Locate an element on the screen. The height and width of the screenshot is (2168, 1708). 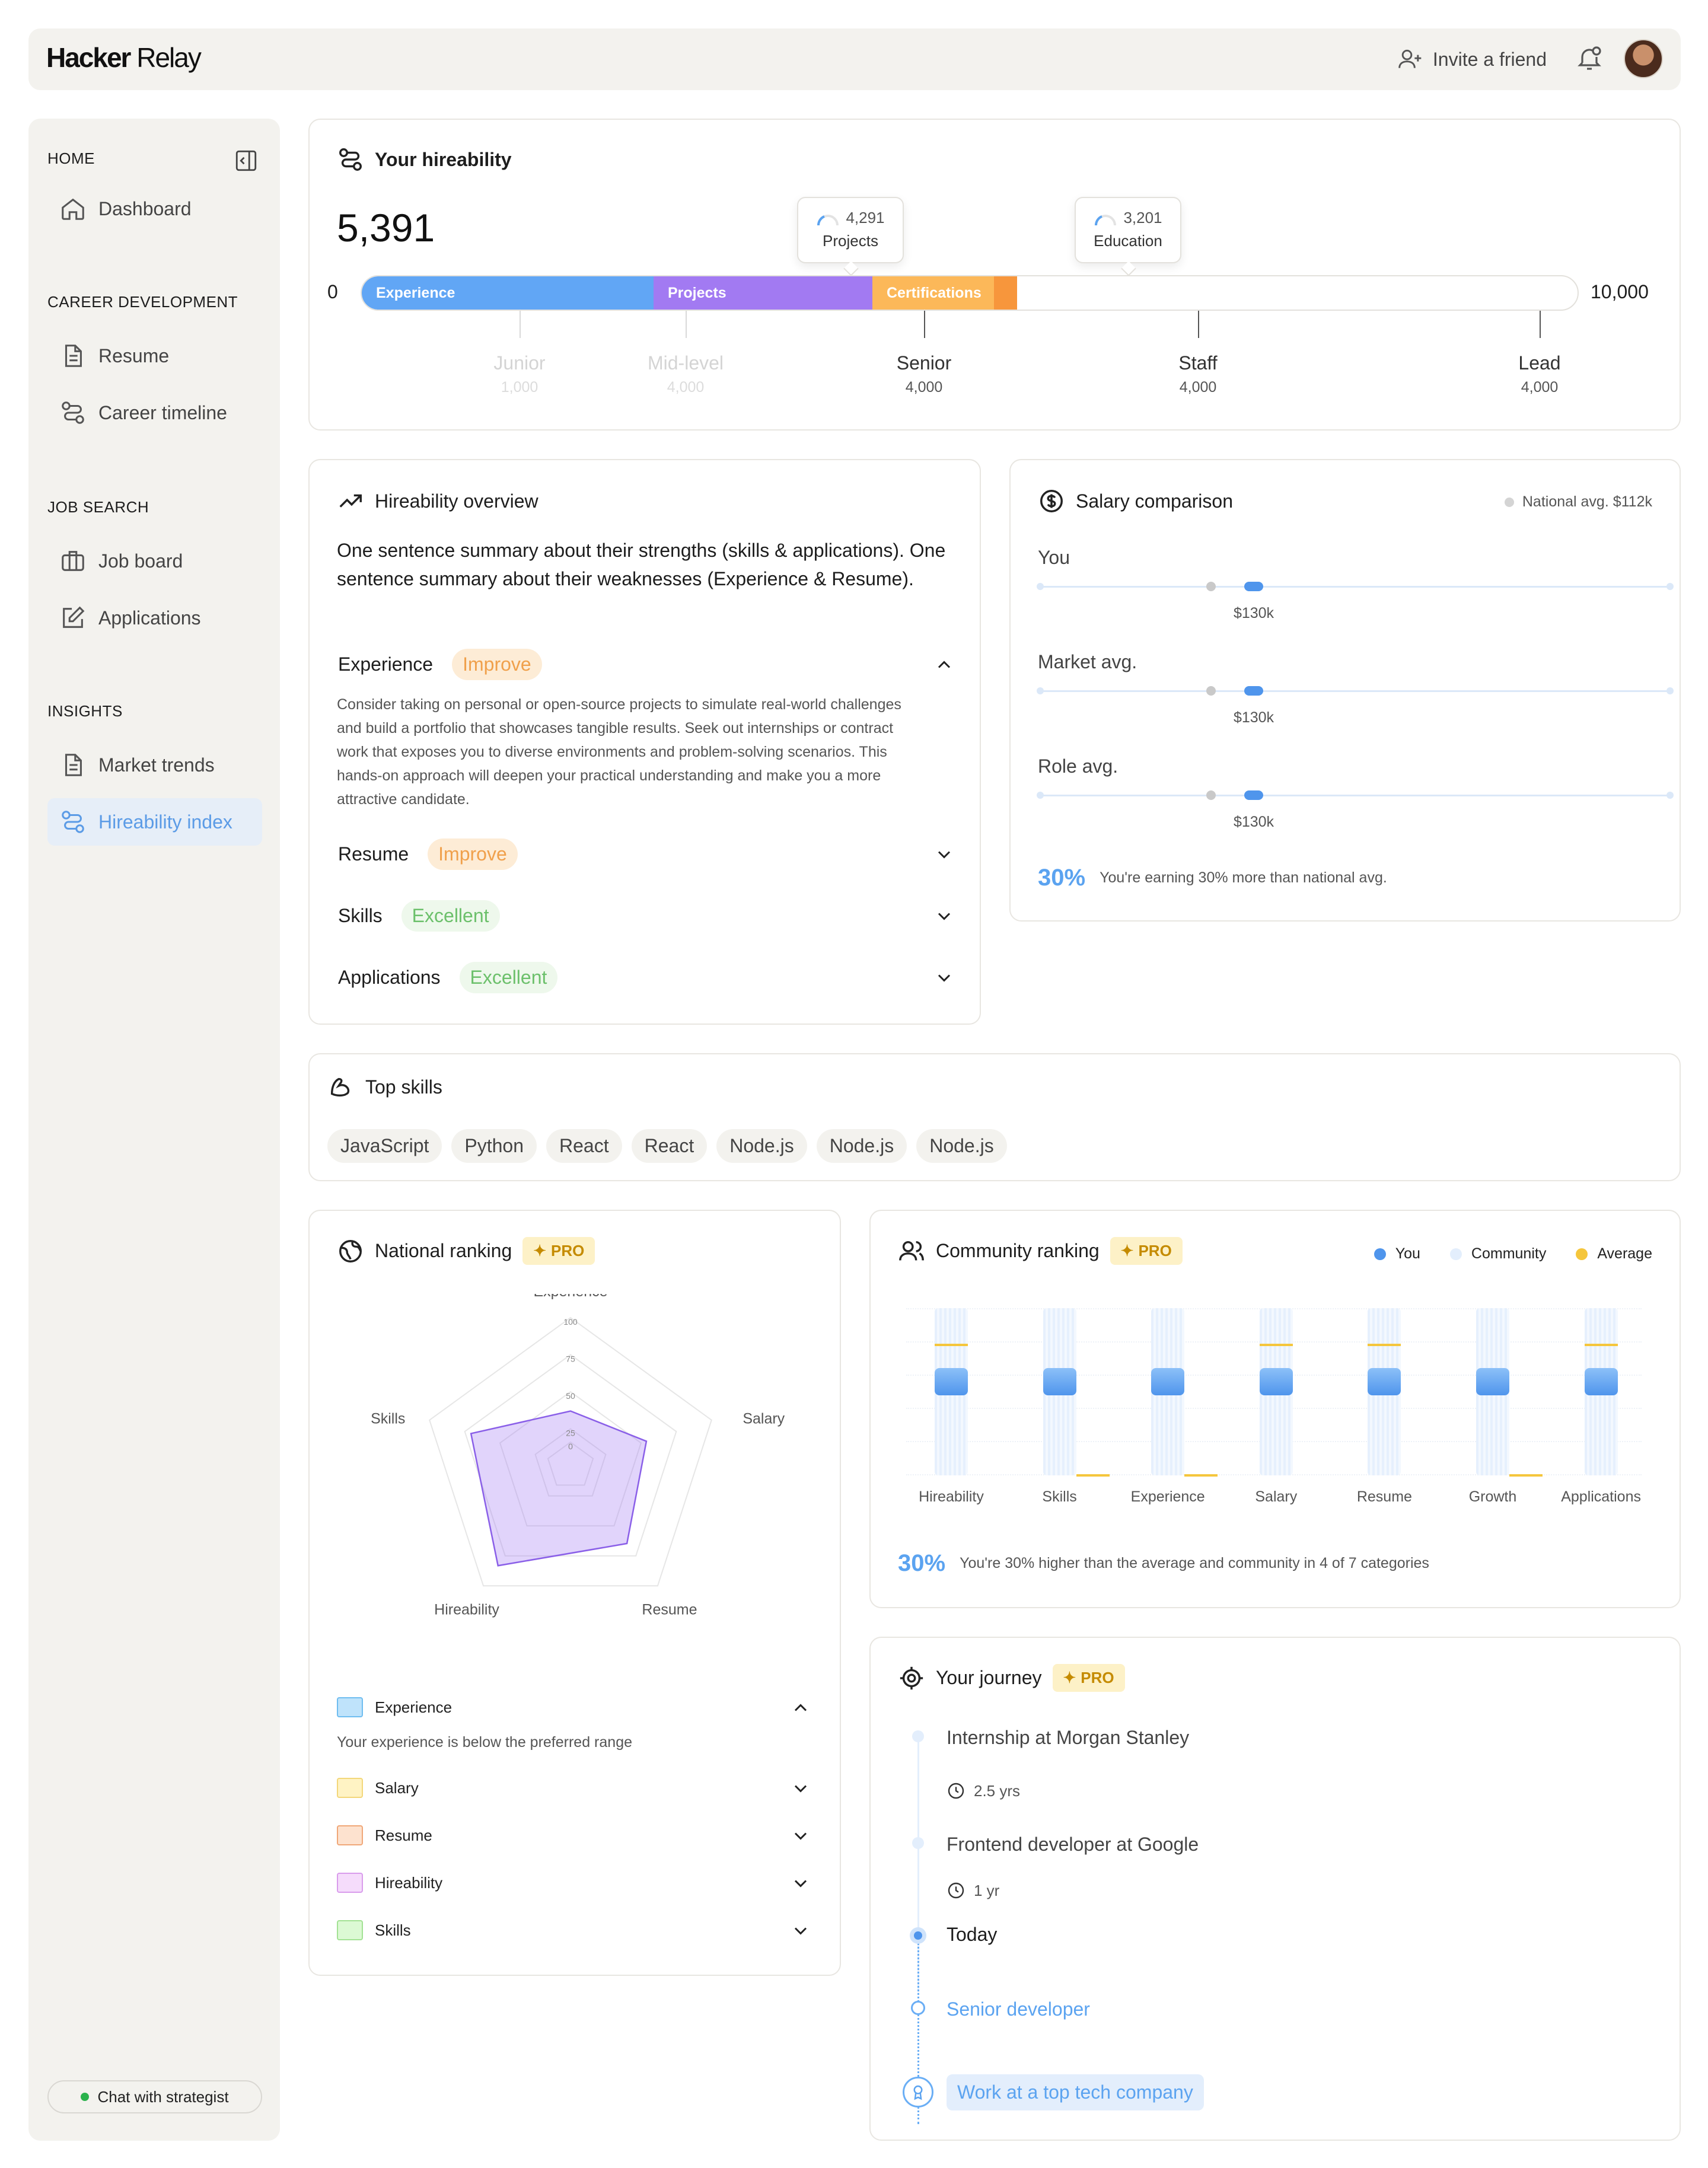
sidebar-item-label: Market trends is located at coordinates (156, 765).